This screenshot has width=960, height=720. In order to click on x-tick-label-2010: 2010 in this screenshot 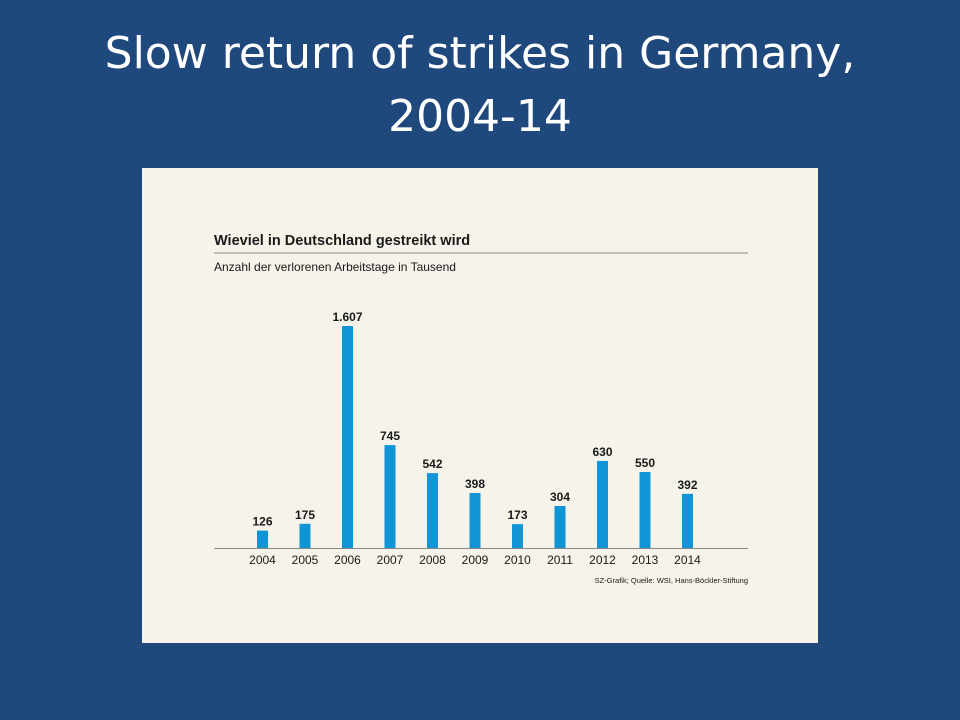, I will do `click(517, 560)`.